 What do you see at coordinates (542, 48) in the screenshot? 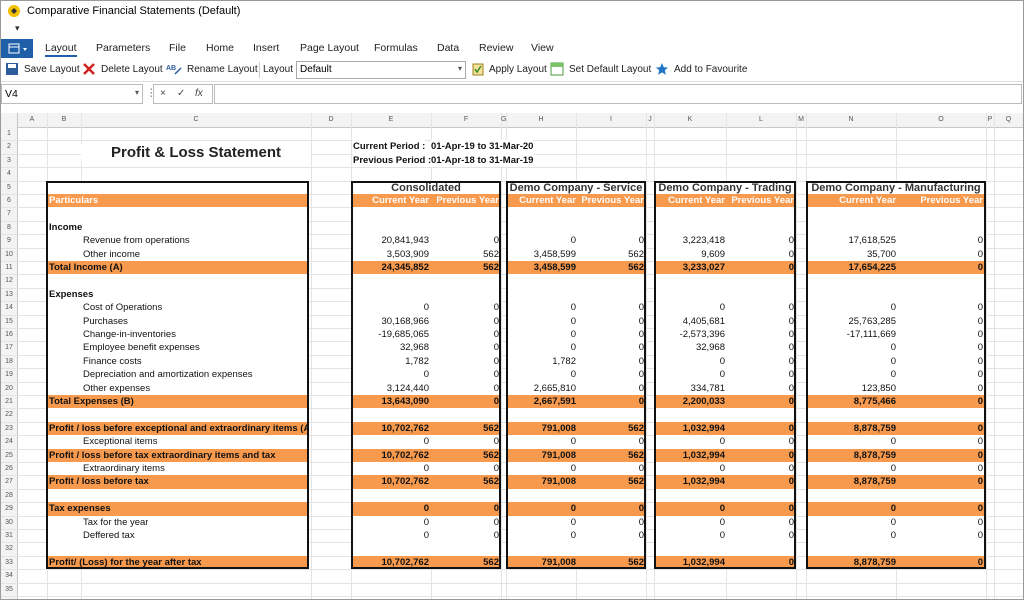
I see `menu-item: View` at bounding box center [542, 48].